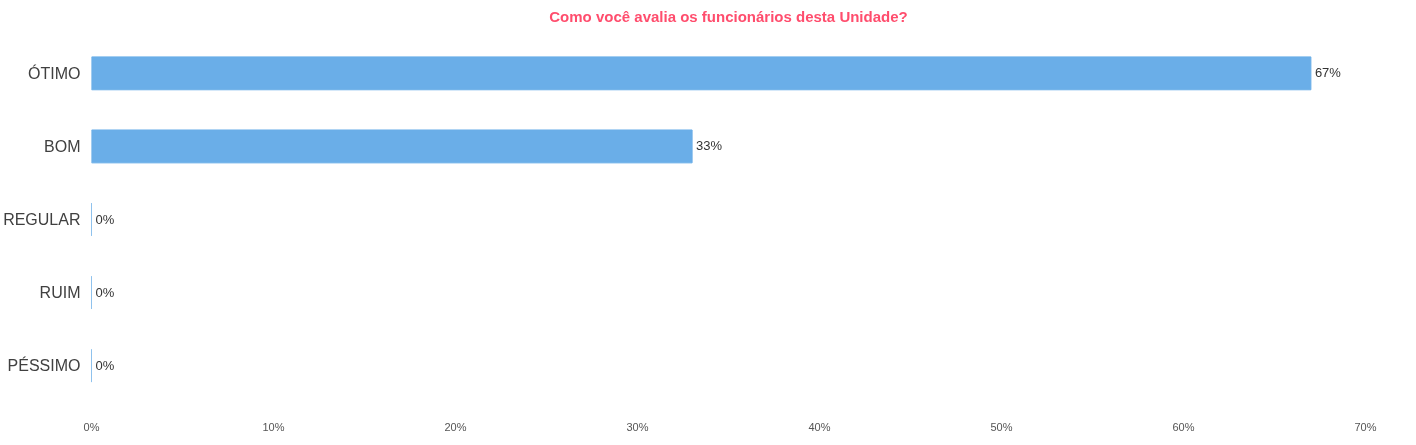 This screenshot has width=1416, height=445. What do you see at coordinates (1001, 426) in the screenshot?
I see `x-tick-label: 50%` at bounding box center [1001, 426].